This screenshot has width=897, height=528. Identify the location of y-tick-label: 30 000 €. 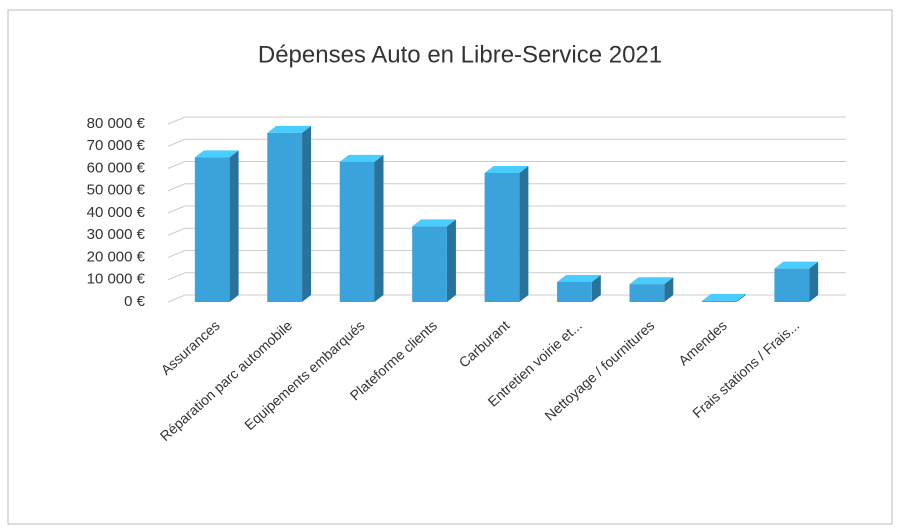
(116, 234).